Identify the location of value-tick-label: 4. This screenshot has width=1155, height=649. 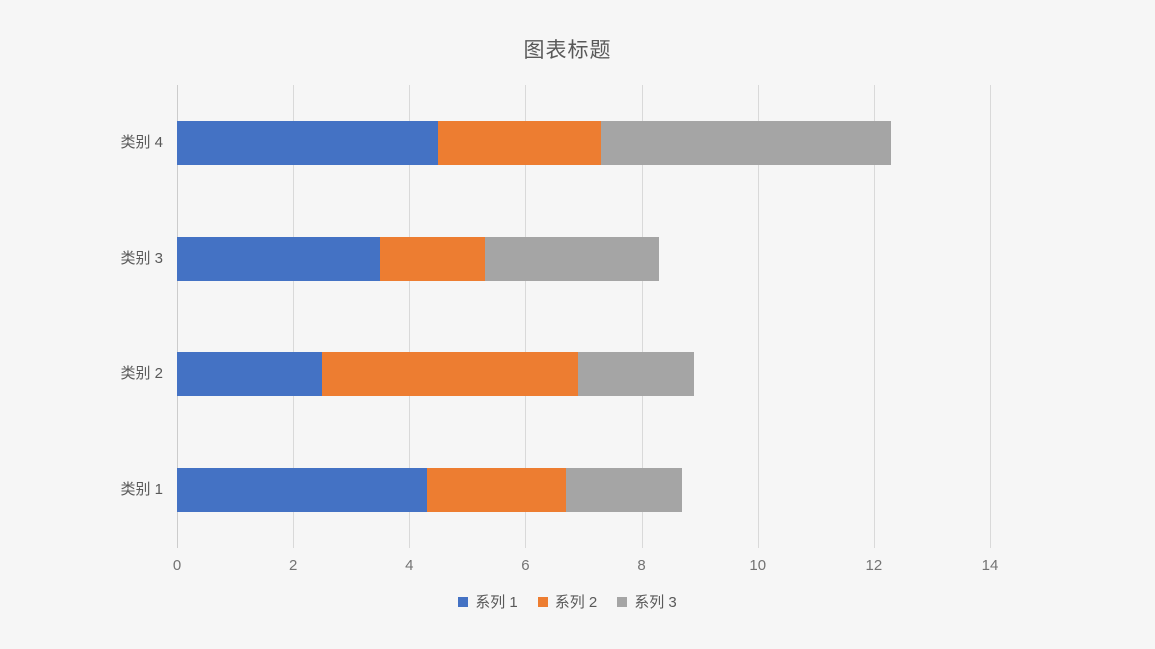
(409, 565).